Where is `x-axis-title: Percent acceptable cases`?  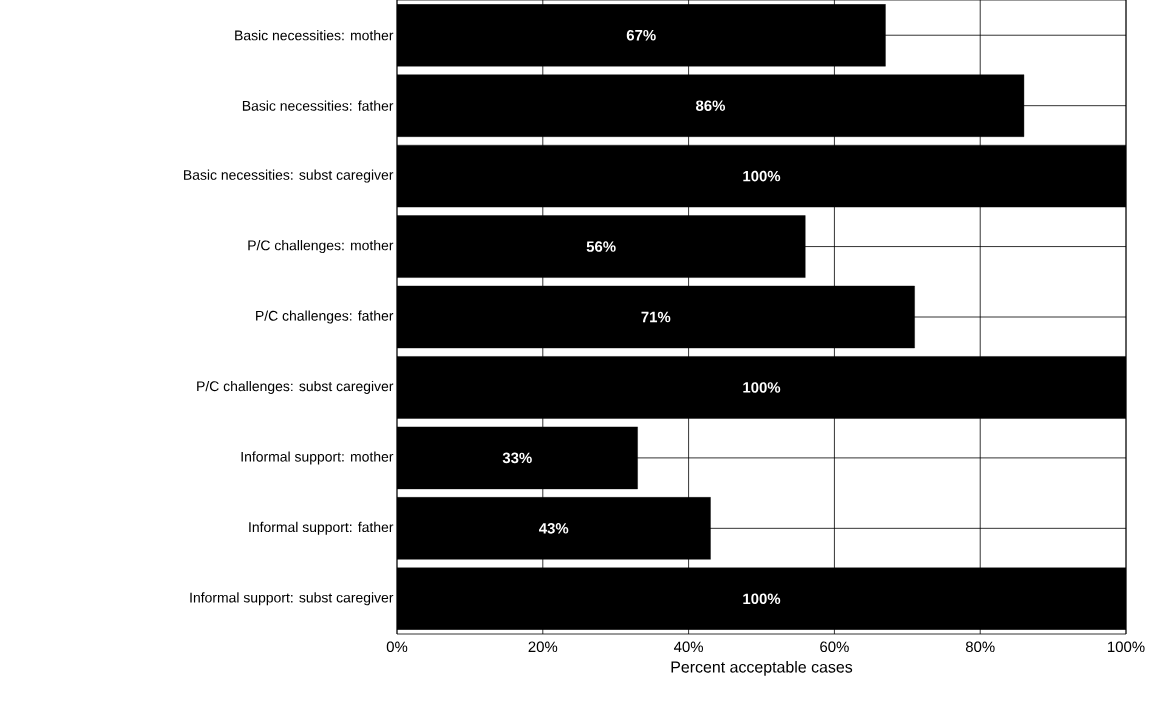
x-axis-title: Percent acceptable cases is located at coordinates (762, 668).